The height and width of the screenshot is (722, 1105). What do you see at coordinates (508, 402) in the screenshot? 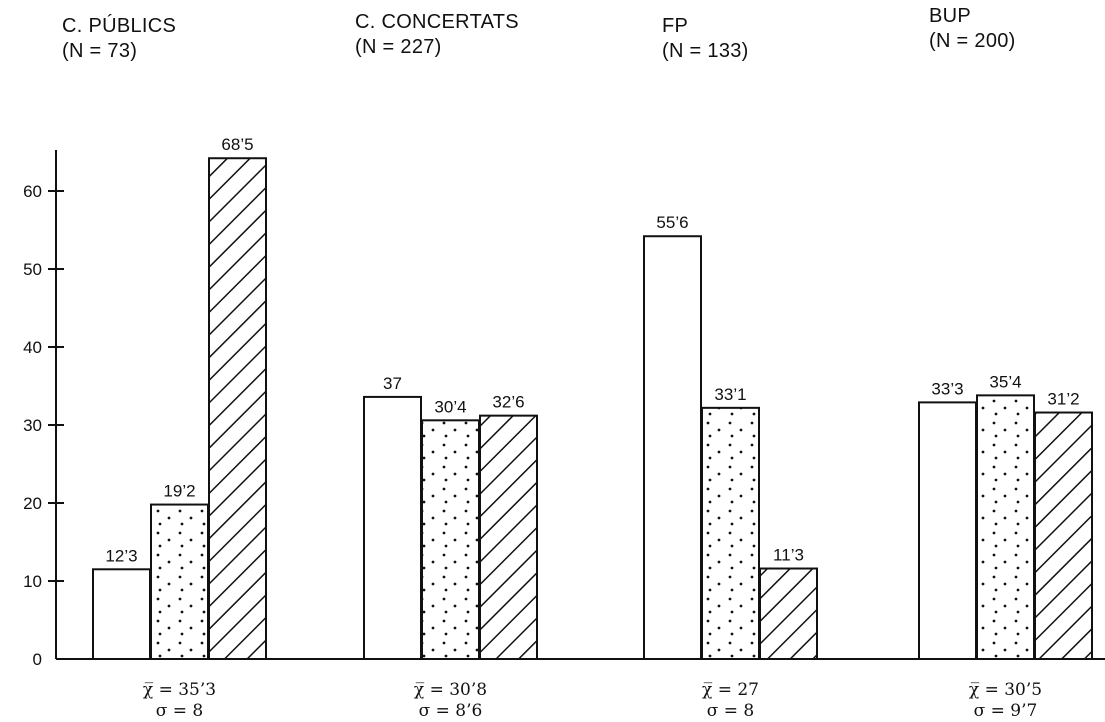
I see `bar-value-label: 32’6` at bounding box center [508, 402].